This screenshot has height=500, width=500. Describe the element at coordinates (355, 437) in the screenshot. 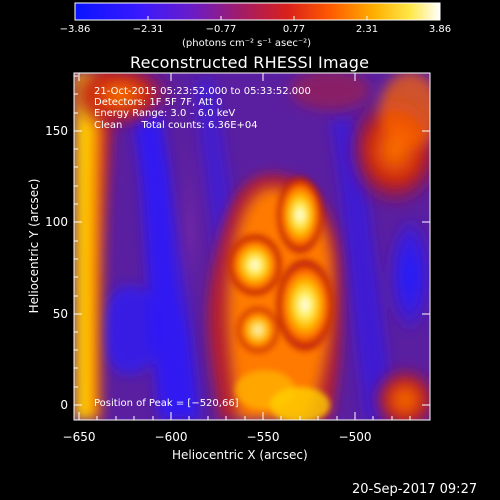

I see `x-tick-label: −500` at that location.